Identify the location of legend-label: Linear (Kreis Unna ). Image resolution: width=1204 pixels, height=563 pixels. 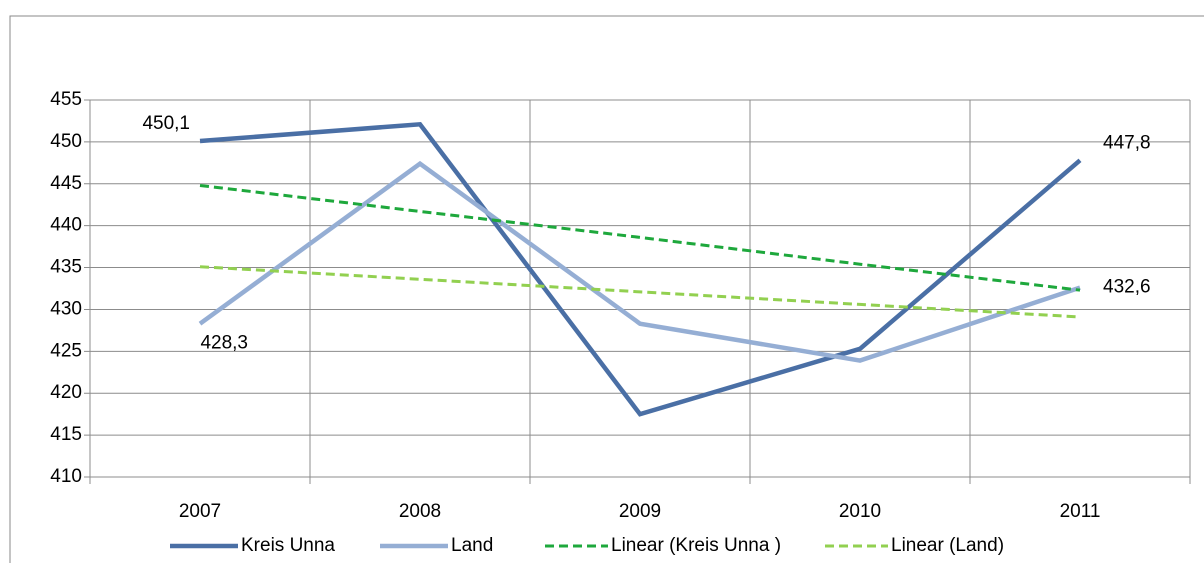
(696, 545).